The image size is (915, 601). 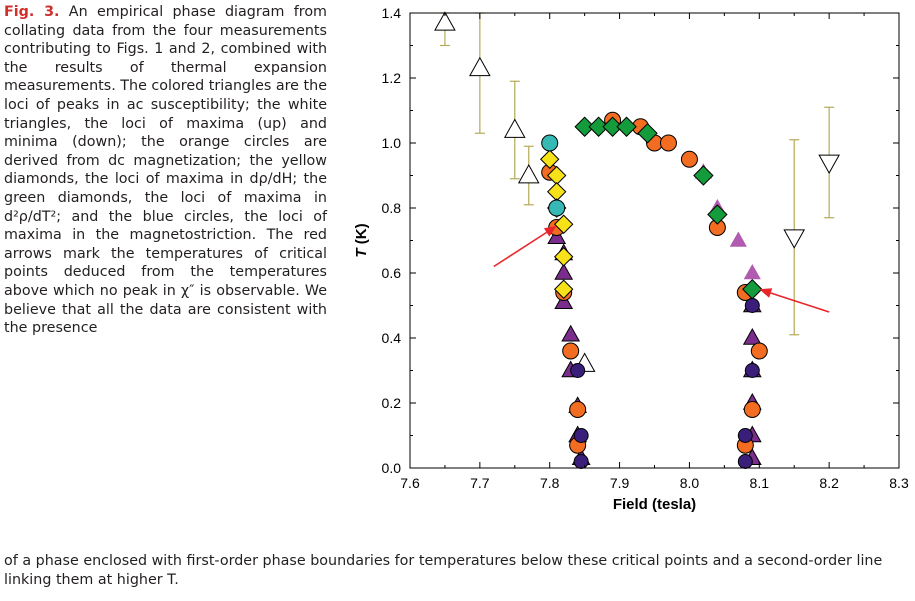 I want to click on y-tick-label: 0.6, so click(x=392, y=273).